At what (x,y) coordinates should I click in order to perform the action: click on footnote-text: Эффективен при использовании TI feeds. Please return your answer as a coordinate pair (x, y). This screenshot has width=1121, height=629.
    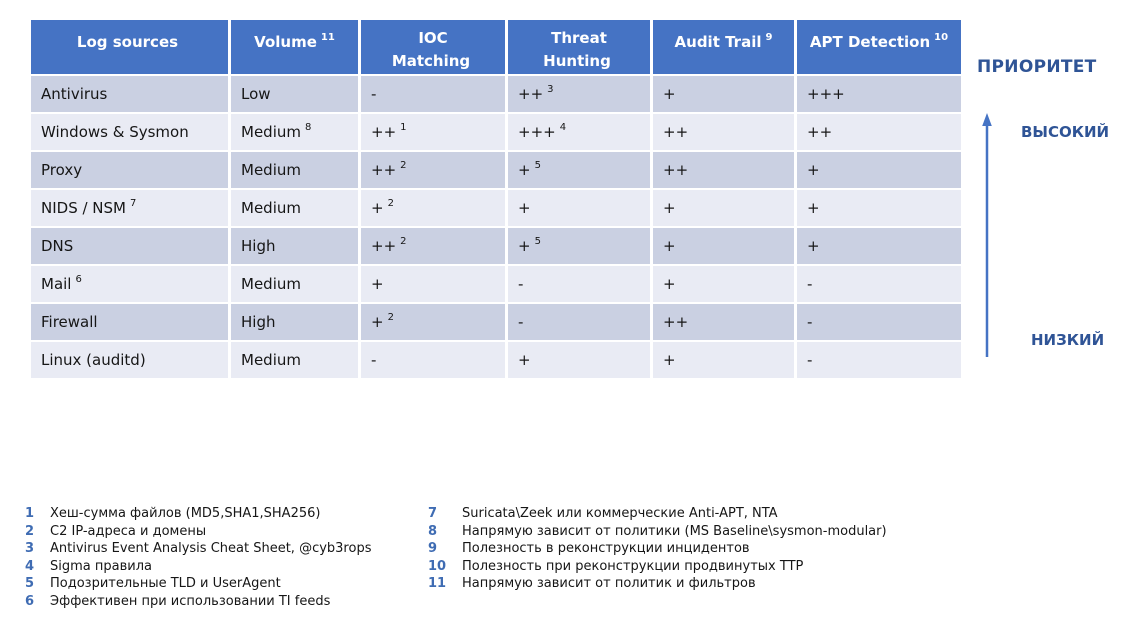
    Looking at the image, I should click on (190, 601).